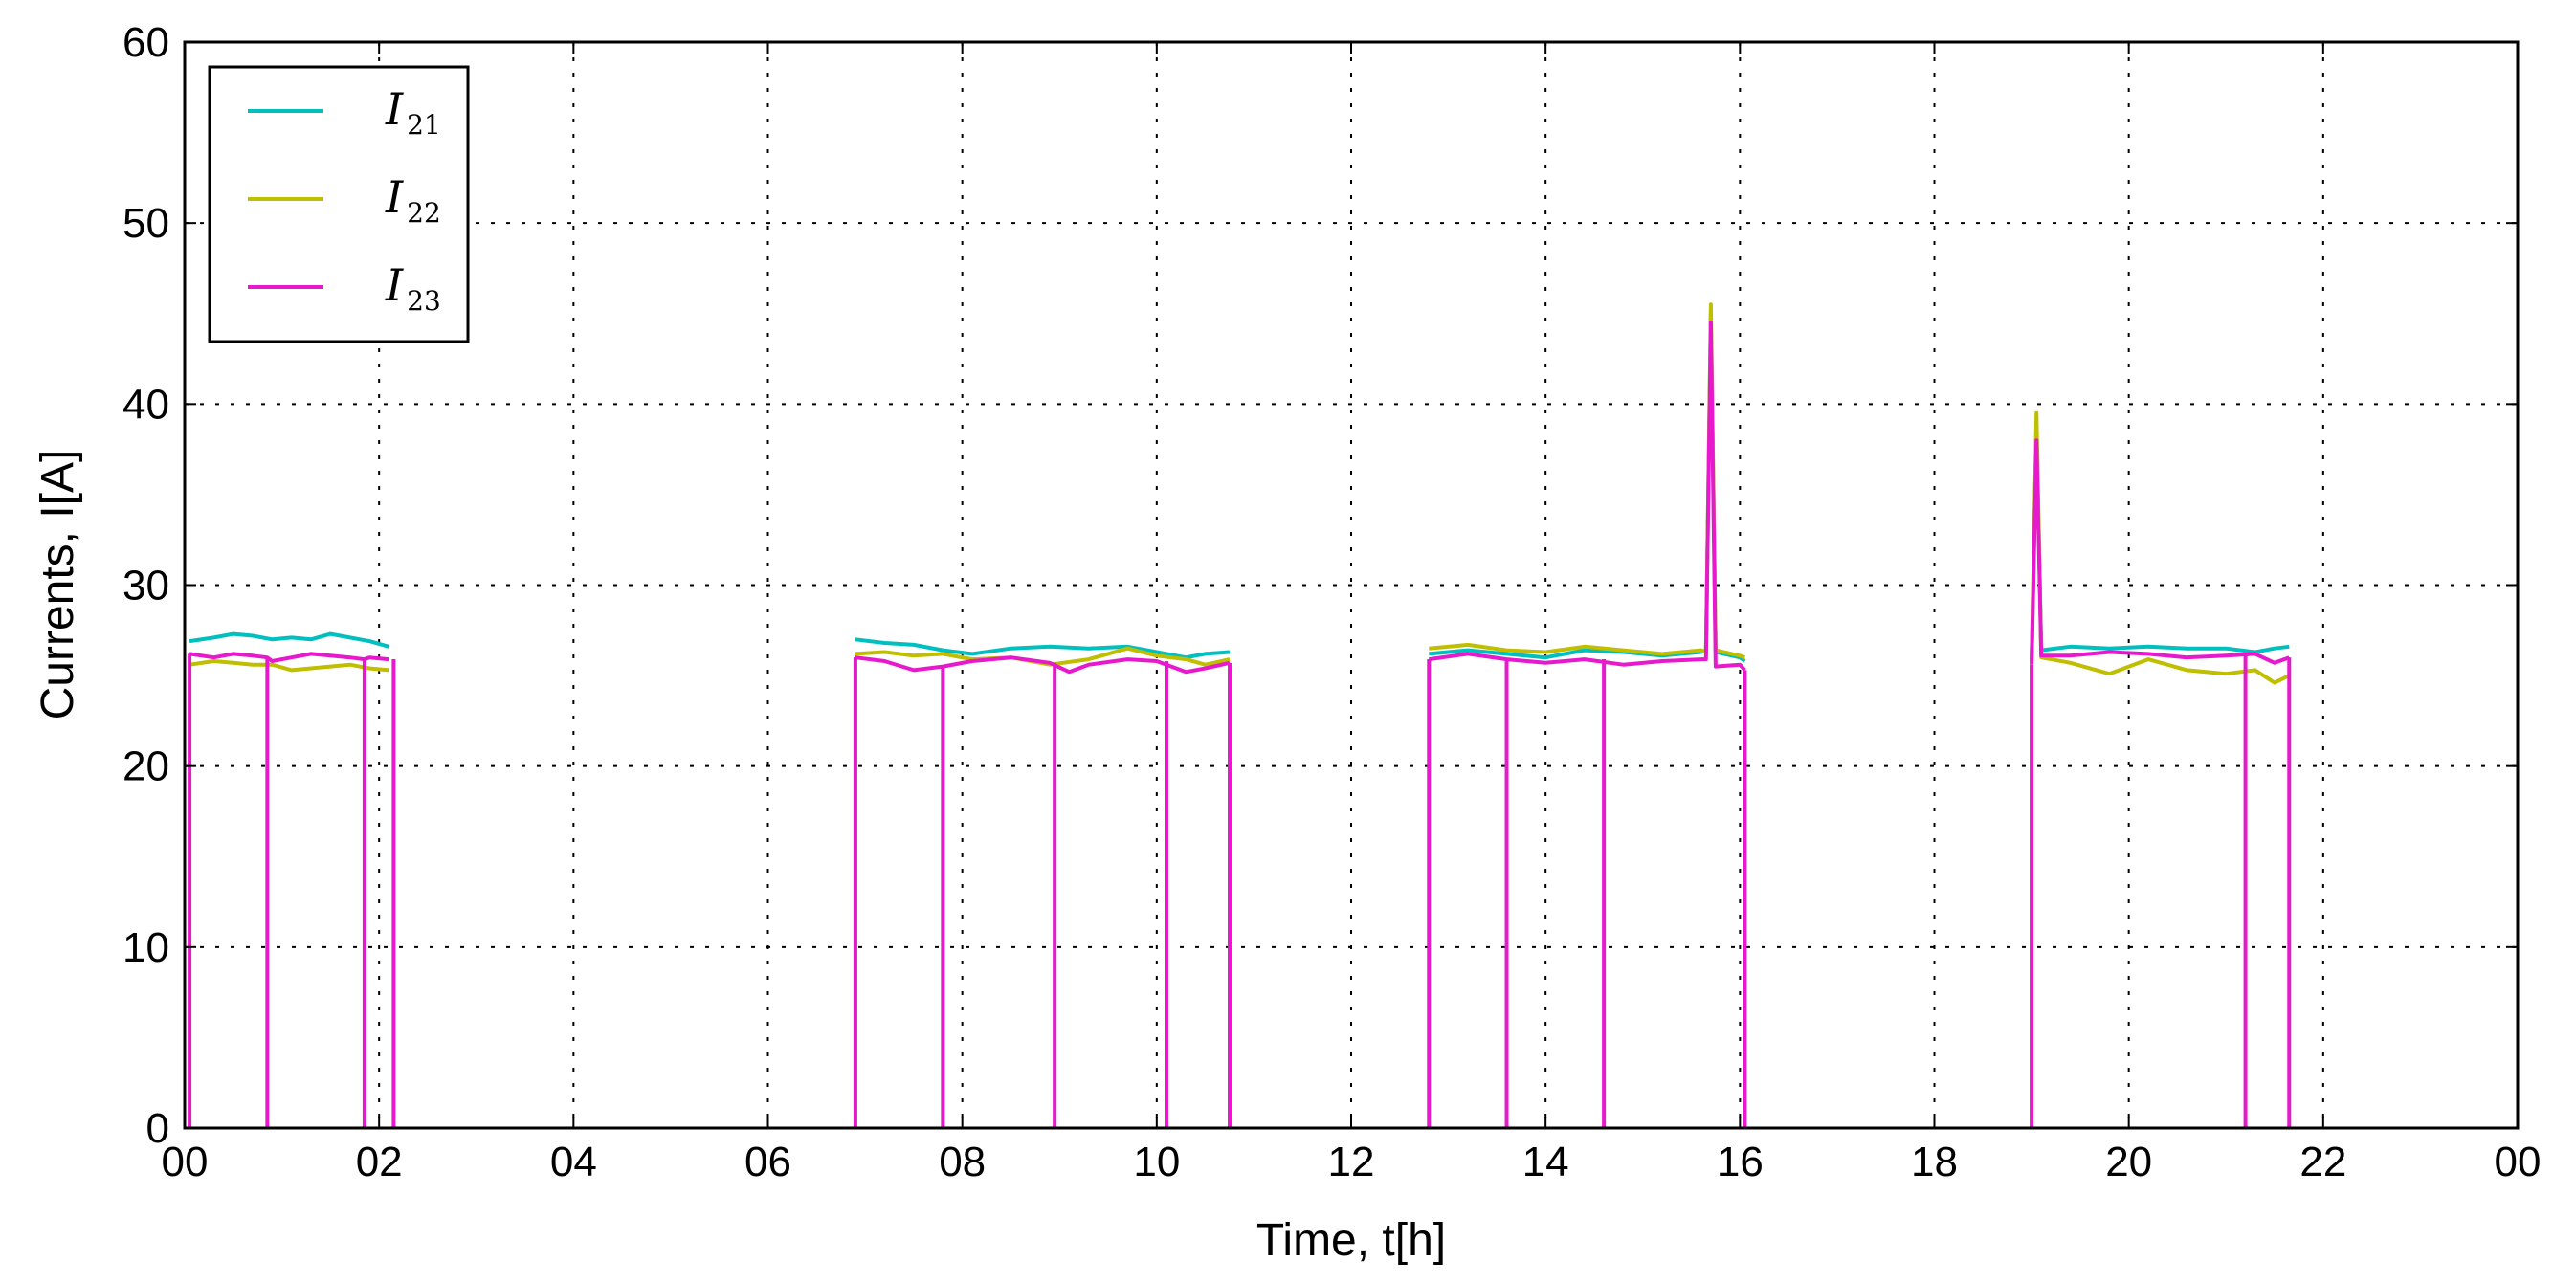 The image size is (2576, 1284). Describe the element at coordinates (413, 200) in the screenshot. I see `legend-label-i22: I 22` at that location.